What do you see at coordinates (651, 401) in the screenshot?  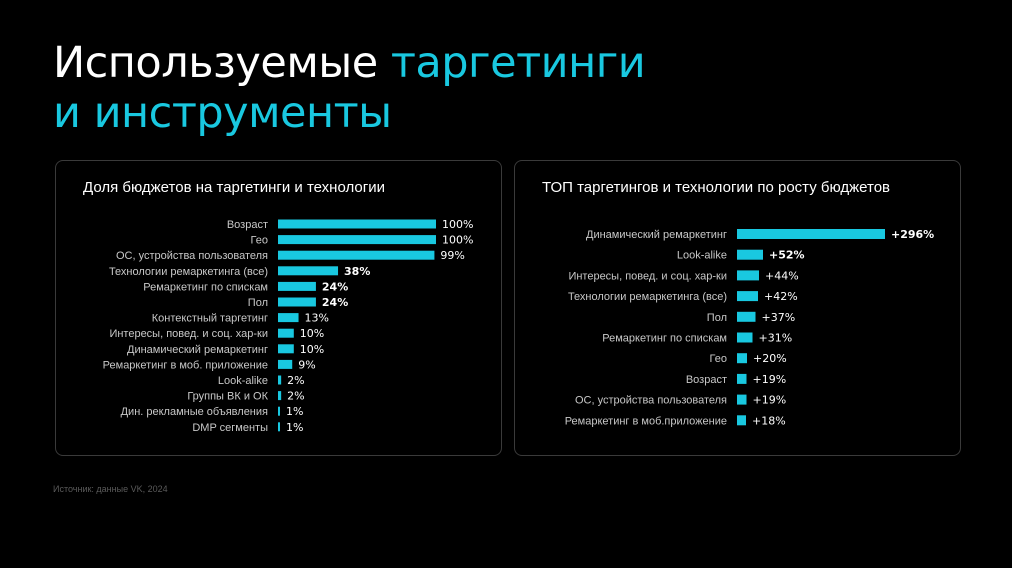 I see `growth-category-label: ОС, устройства пользователя` at bounding box center [651, 401].